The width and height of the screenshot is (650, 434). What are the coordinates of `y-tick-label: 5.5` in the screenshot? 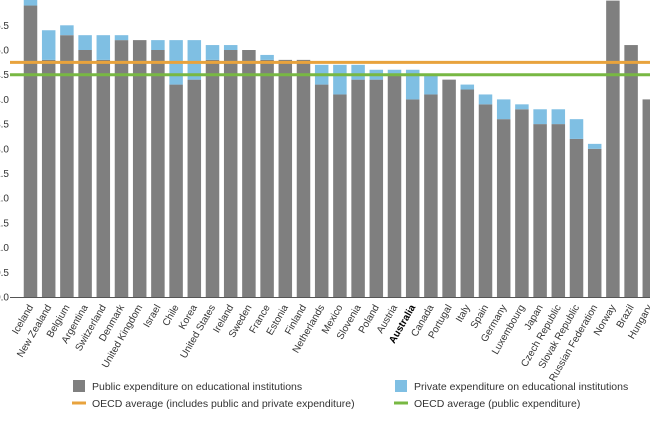 It's located at (4, 26).